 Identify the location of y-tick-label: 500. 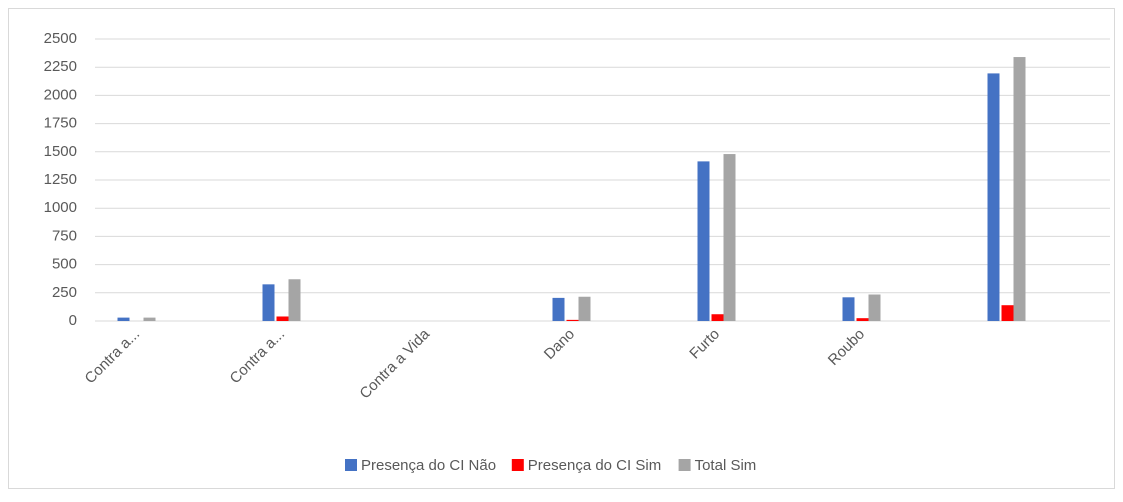
(64, 264).